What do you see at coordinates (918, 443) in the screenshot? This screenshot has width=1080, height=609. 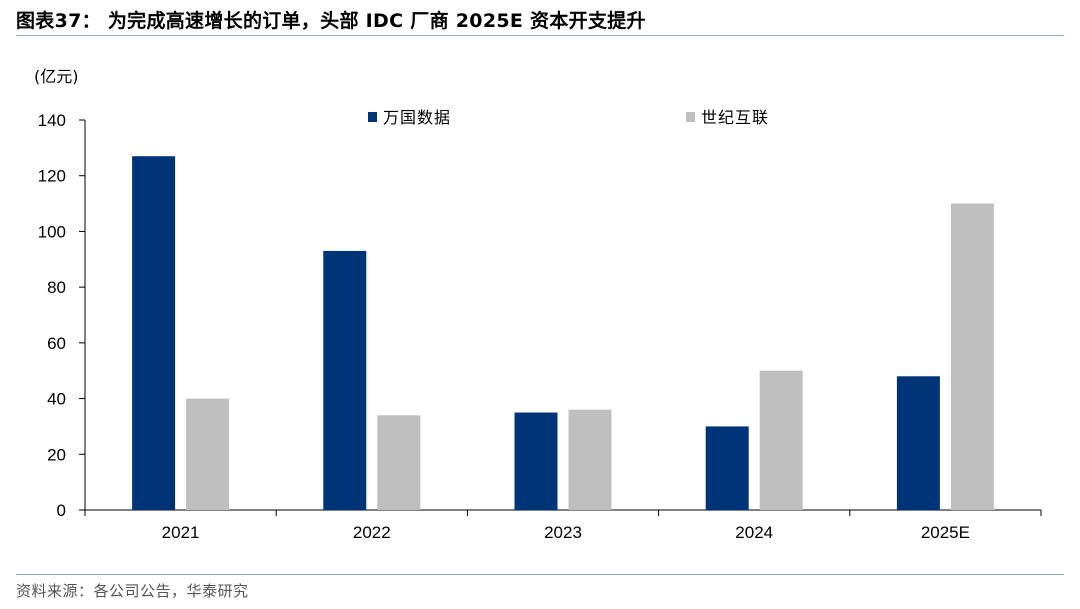 I see `bar-series-1-2025E` at bounding box center [918, 443].